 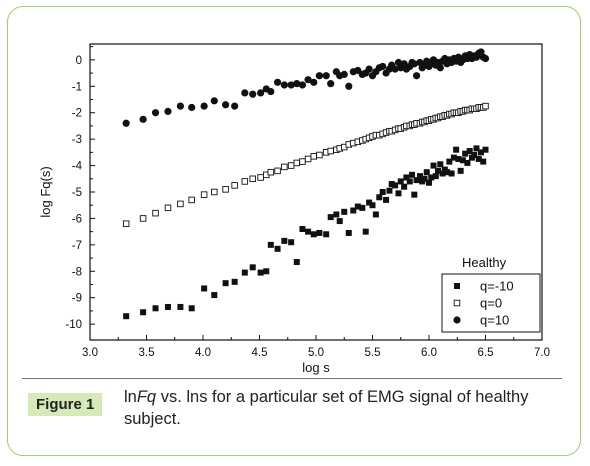 I want to click on x-tick-label: 4.0, so click(x=203, y=353).